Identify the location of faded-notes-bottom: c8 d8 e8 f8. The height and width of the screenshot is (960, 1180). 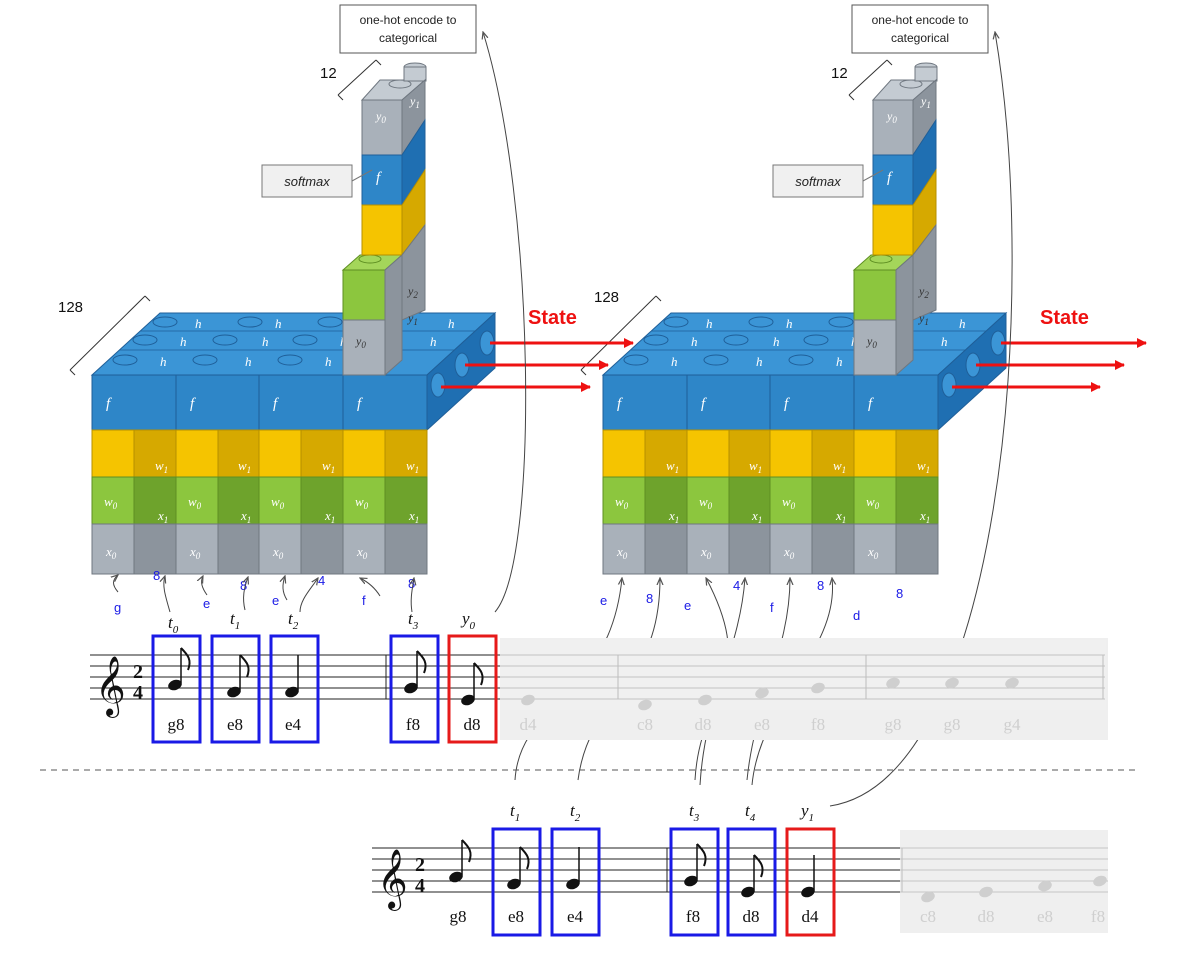
(1013, 900).